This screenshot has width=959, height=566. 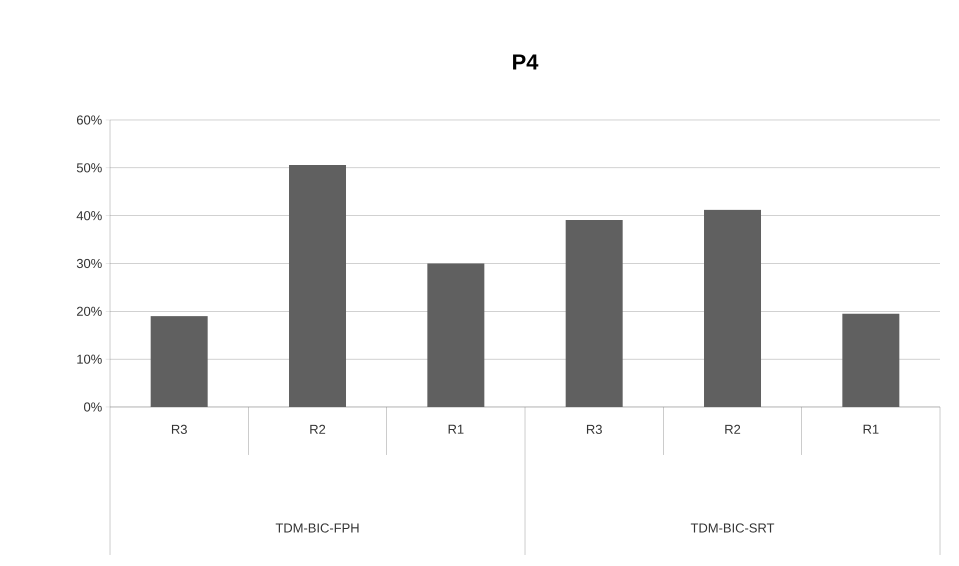 What do you see at coordinates (317, 528) in the screenshot?
I see `text: TDM-BIC-FPH` at bounding box center [317, 528].